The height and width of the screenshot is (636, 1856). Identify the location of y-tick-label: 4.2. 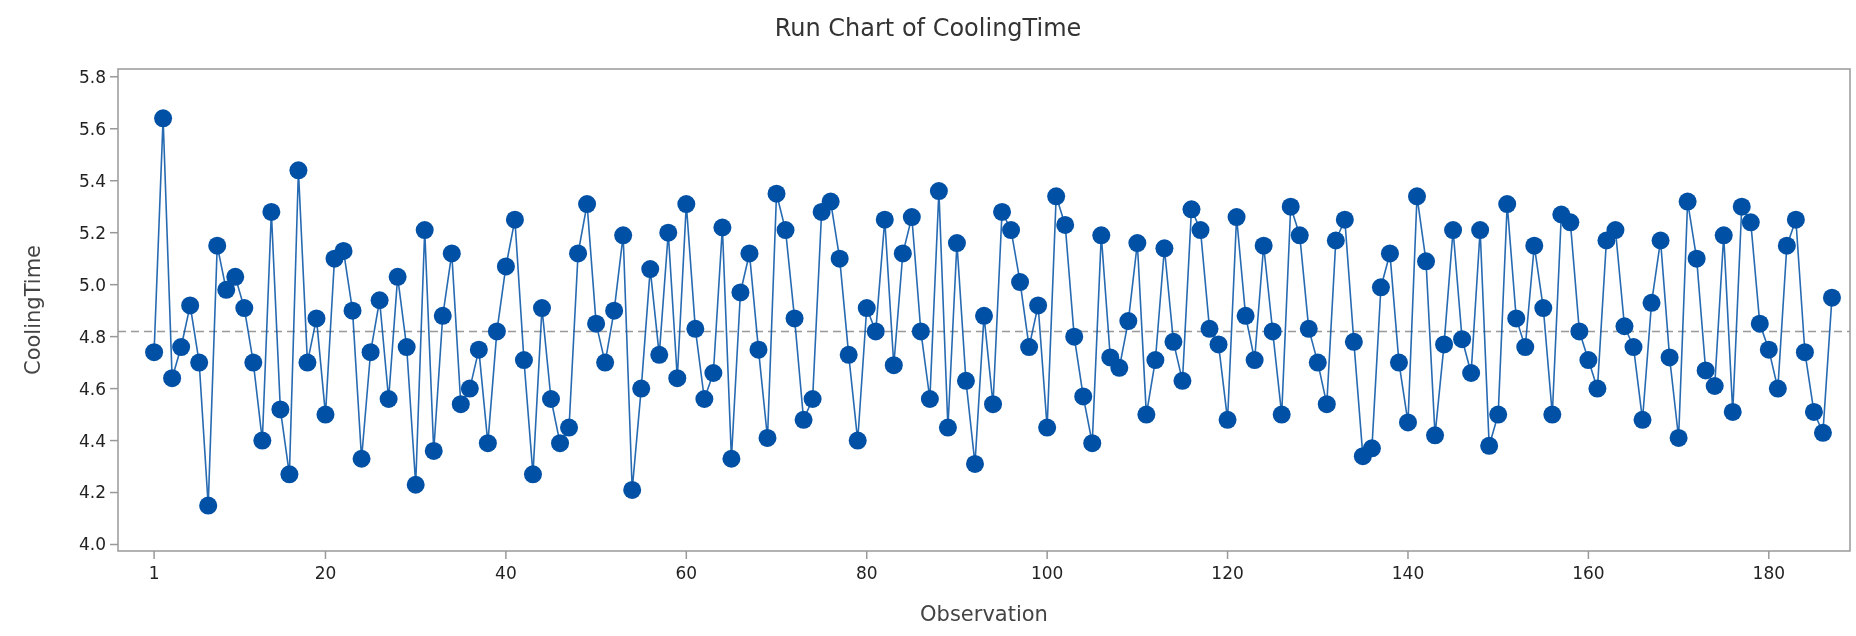
(92, 492).